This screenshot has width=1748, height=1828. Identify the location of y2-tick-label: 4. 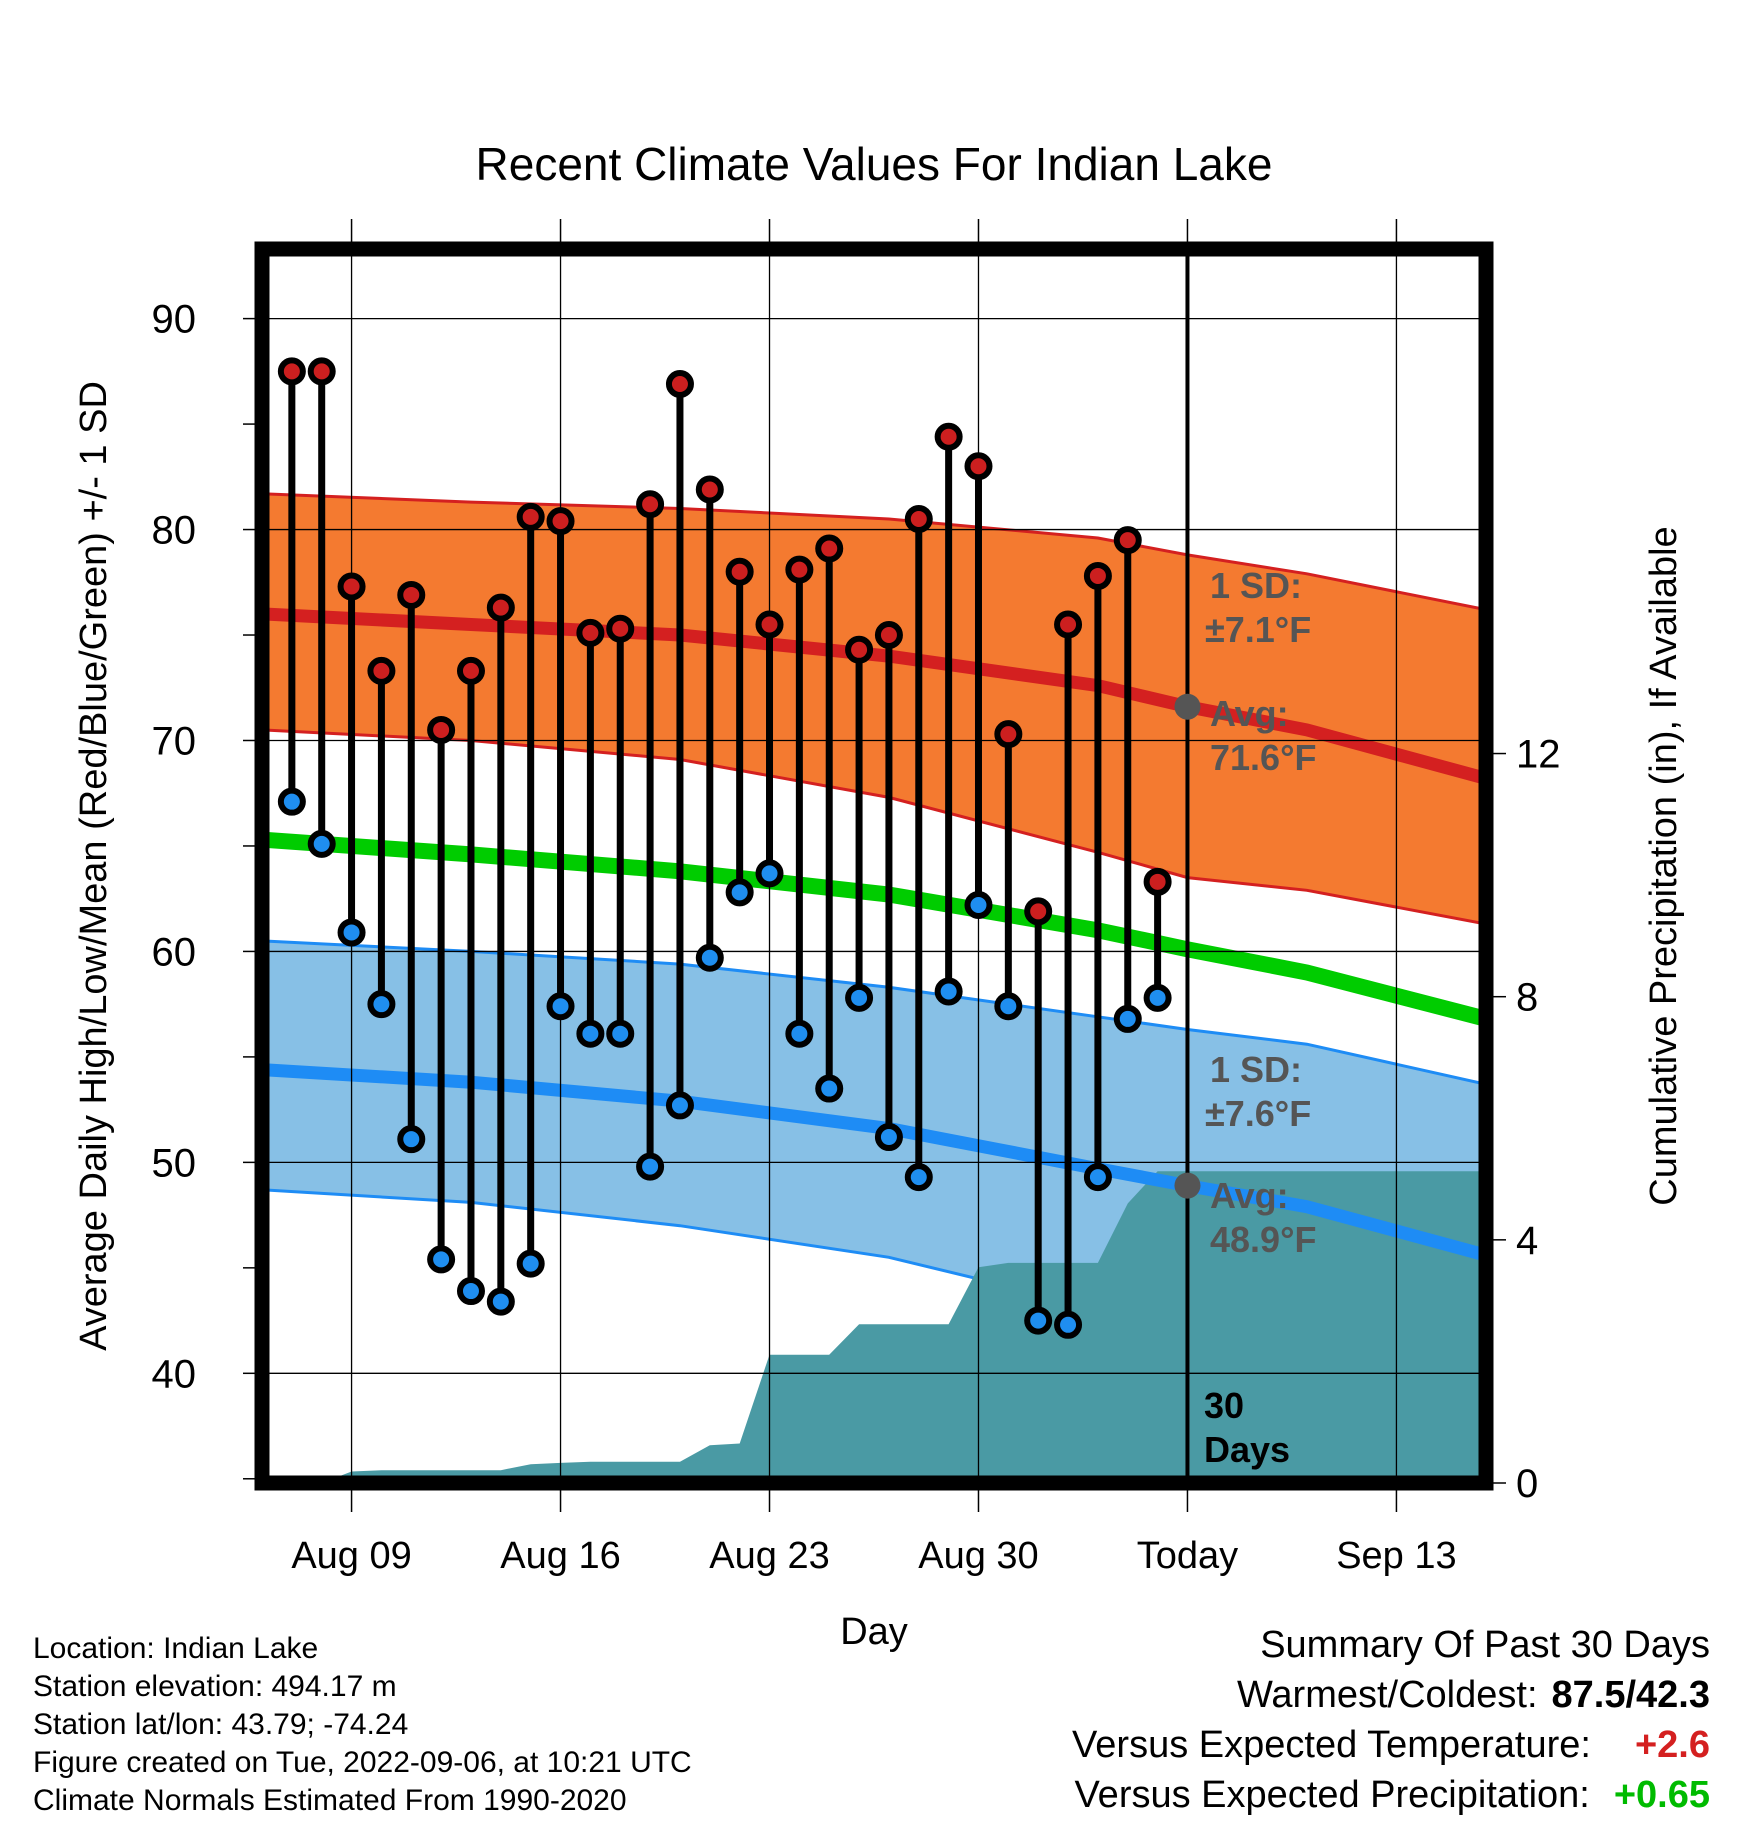
(1527, 1241).